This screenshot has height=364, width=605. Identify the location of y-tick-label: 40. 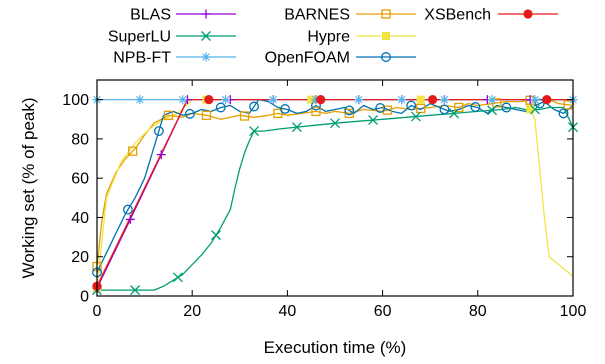
(80, 218).